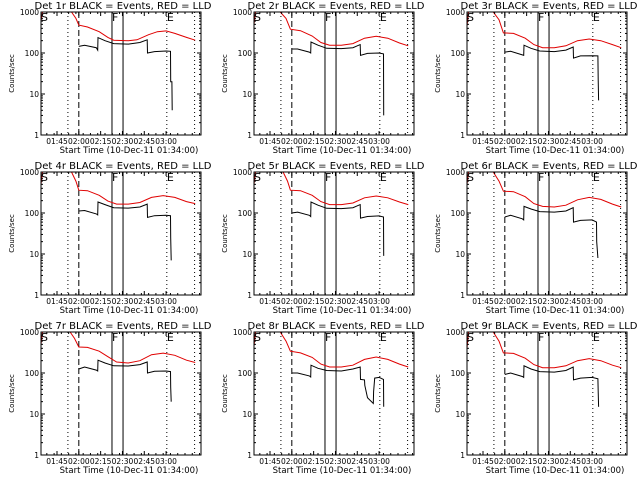 This screenshot has width=640, height=480. What do you see at coordinates (123, 326) in the screenshot?
I see `panel-title: Det 7r BLACK = Events, RED = LLD` at bounding box center [123, 326].